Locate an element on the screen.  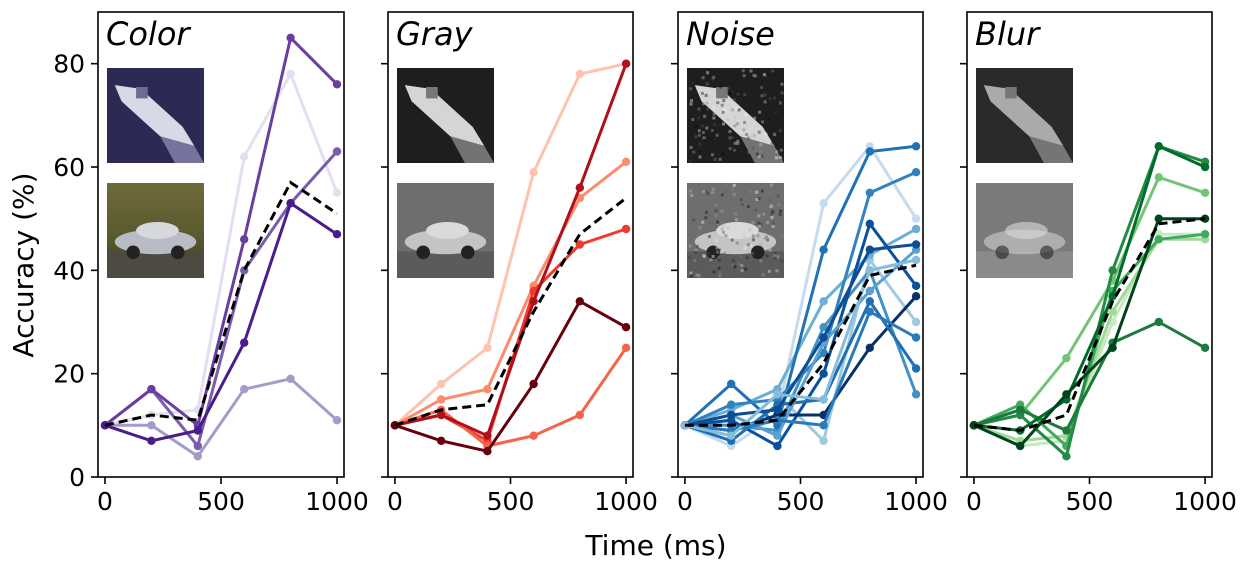
thumbnail-car is located at coordinates (735, 230).